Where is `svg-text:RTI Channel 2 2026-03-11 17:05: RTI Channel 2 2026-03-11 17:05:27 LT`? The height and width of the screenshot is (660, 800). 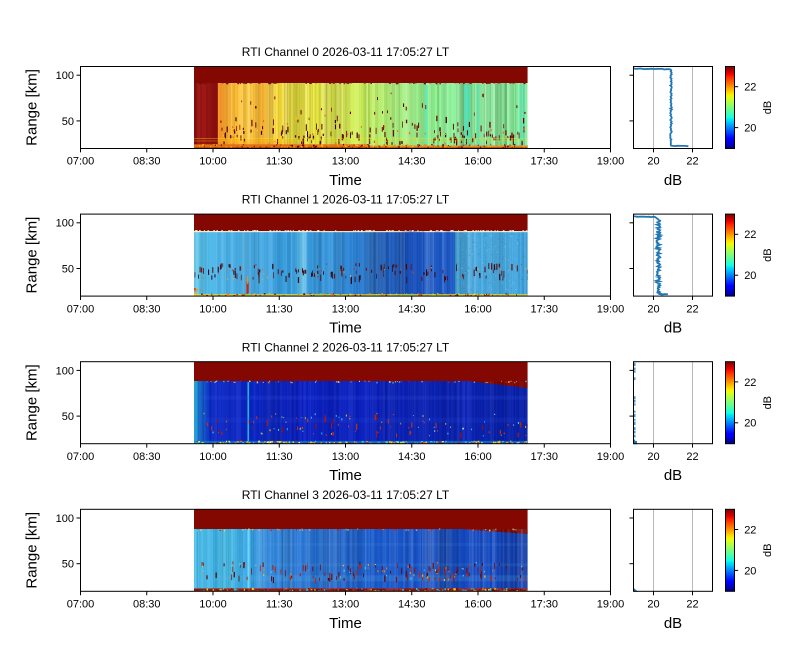
svg-text:RTI Channel 2 2026-03-11 17:05: RTI Channel 2 2026-03-11 17:05:27 LT is located at coordinates (346, 347).